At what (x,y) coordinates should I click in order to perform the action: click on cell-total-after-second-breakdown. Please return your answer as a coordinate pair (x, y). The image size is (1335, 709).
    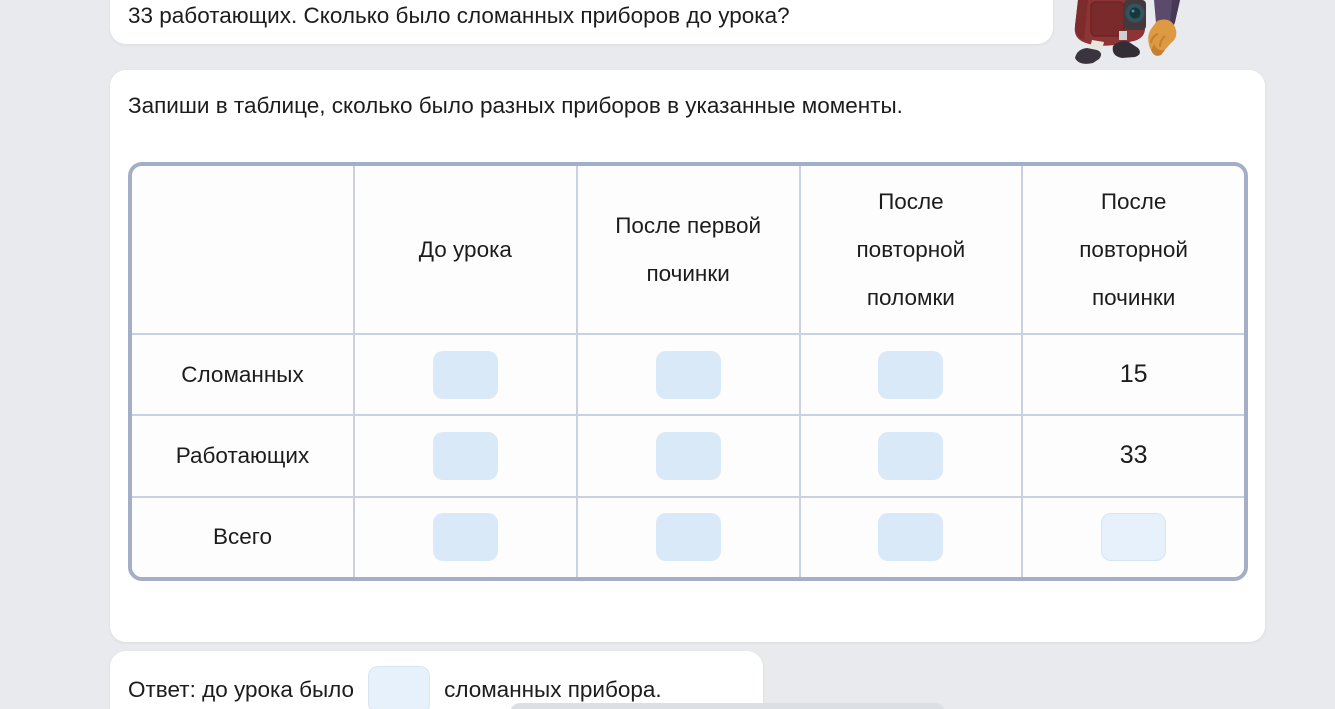
    Looking at the image, I should click on (912, 537).